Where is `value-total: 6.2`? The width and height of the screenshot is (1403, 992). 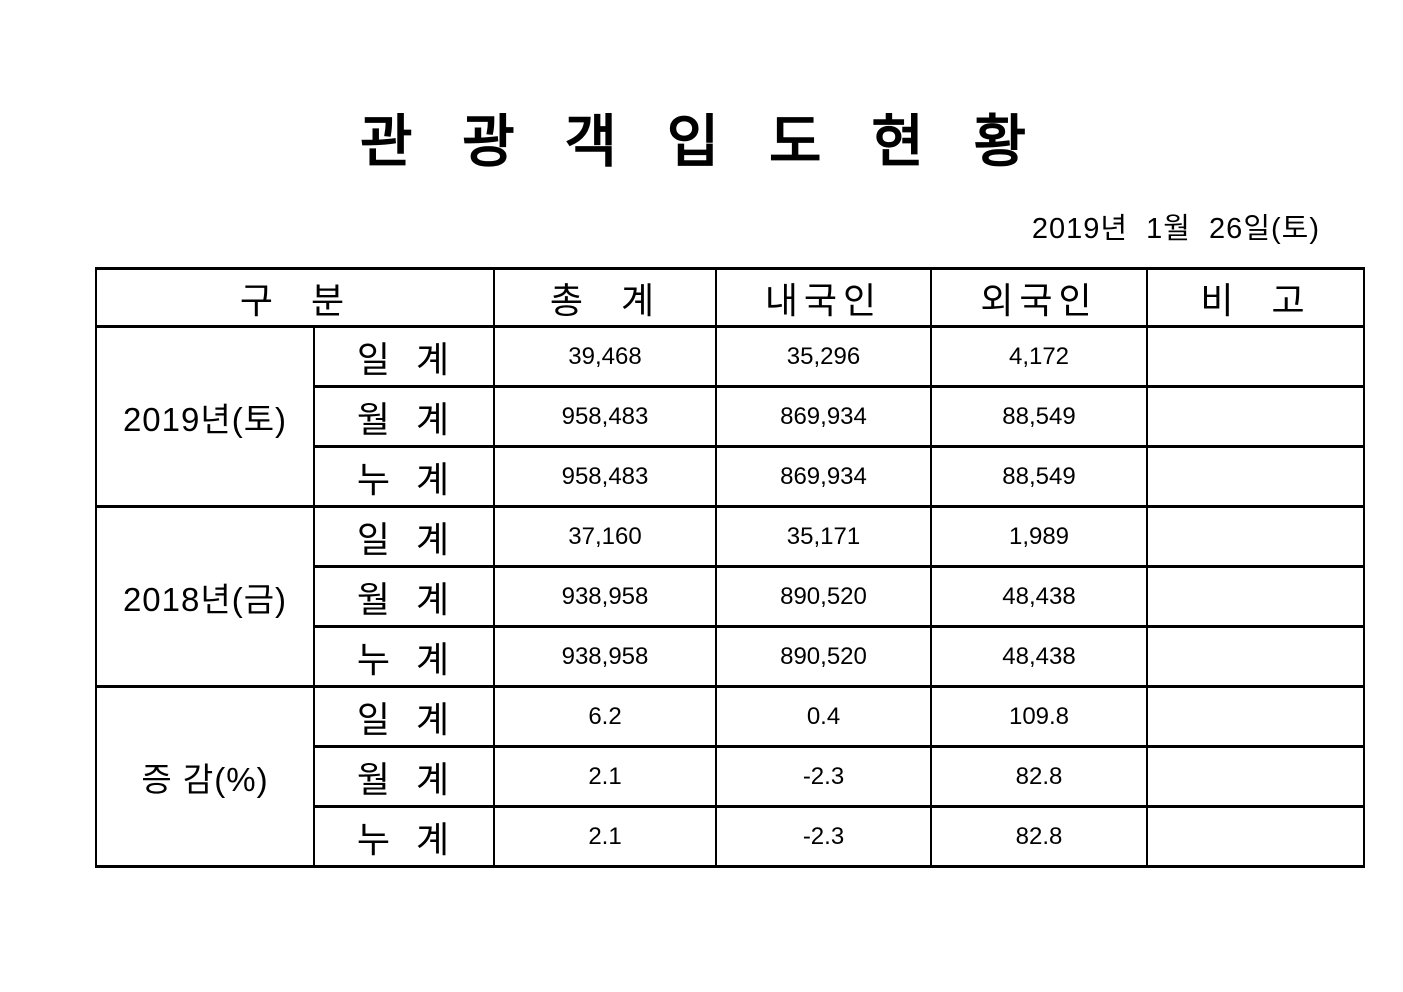
value-total: 6.2 is located at coordinates (605, 716).